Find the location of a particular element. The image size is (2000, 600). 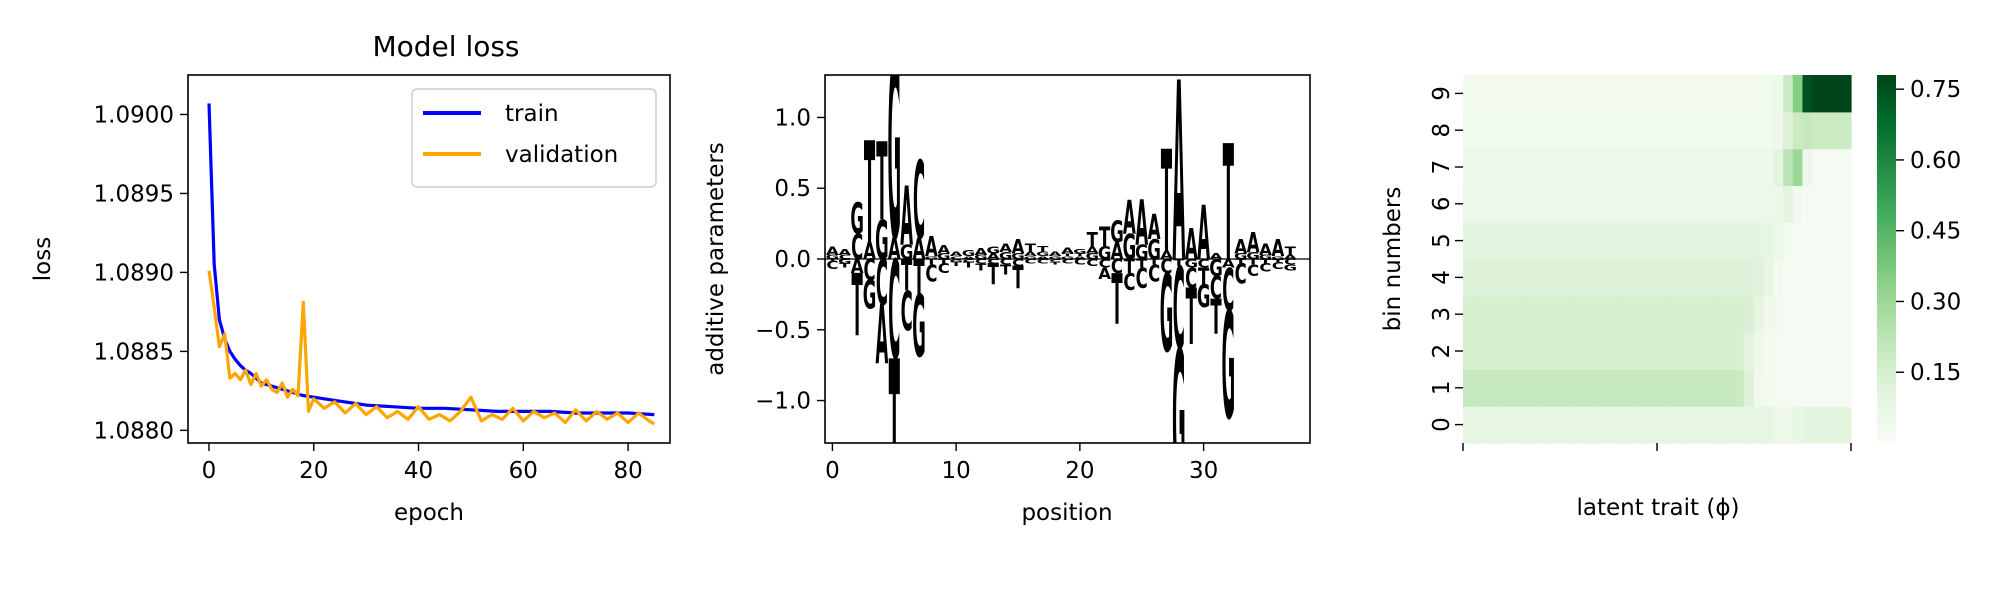

x-tick-label: 20 is located at coordinates (1079, 471).